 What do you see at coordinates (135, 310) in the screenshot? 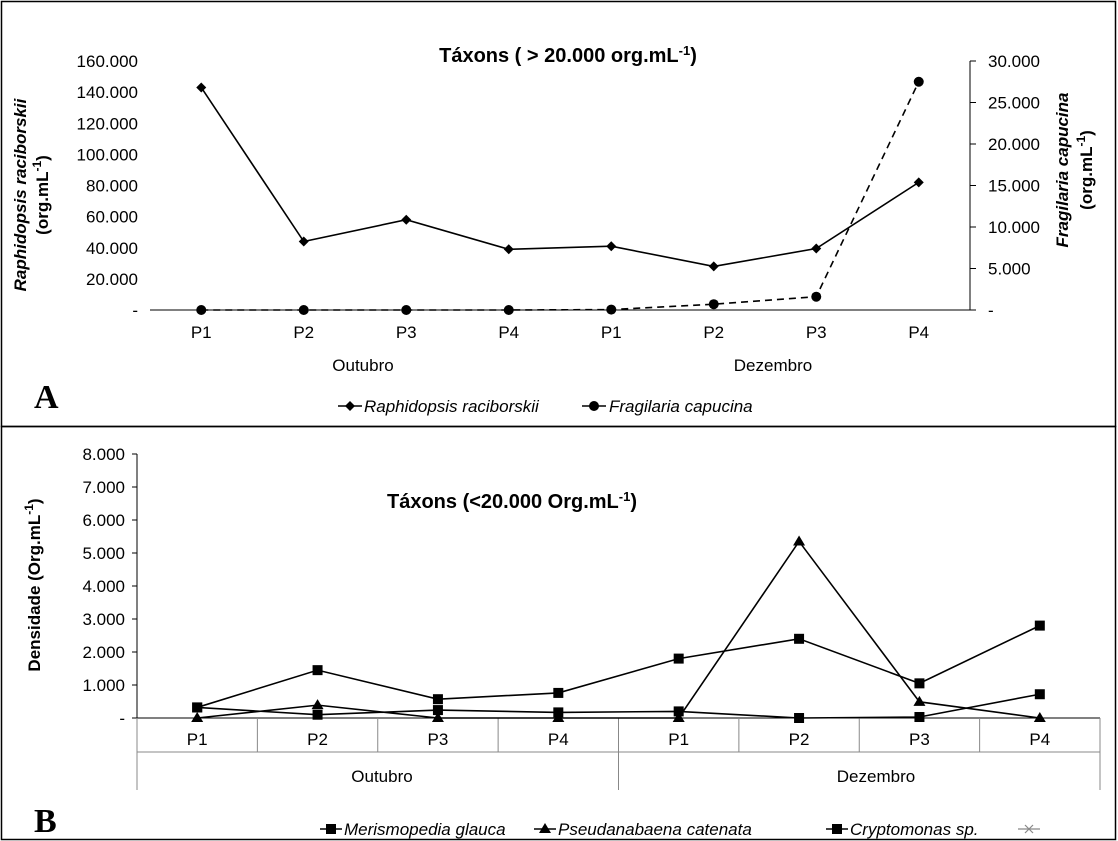
I see `chart-a-y-left-tick: -` at bounding box center [135, 310].